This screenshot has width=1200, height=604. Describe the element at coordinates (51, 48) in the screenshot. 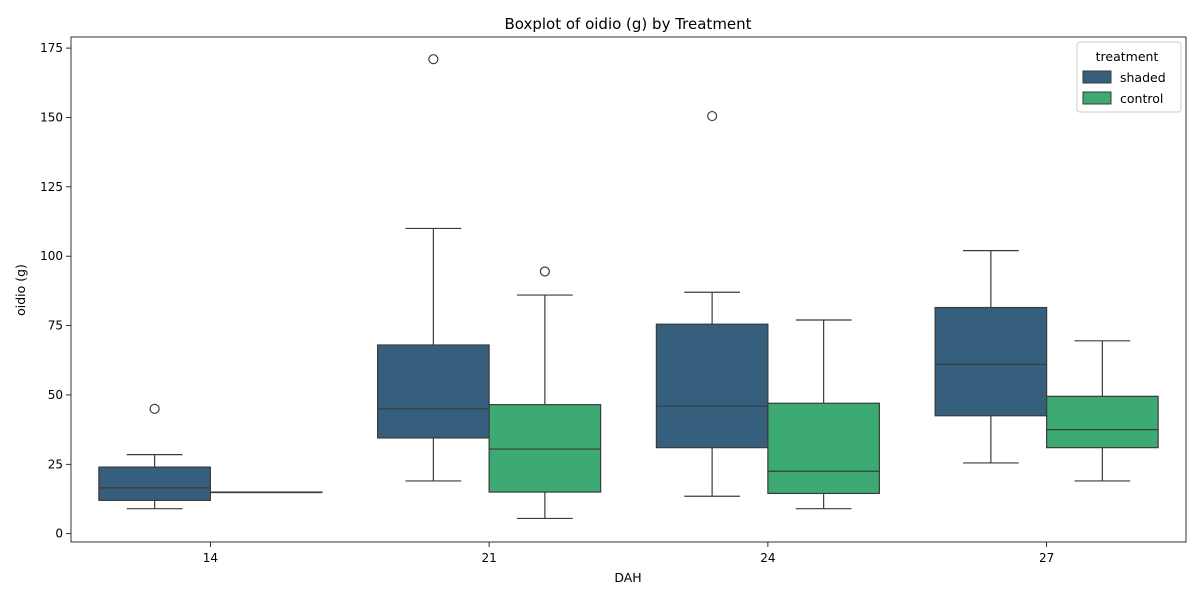

I see `y-tick-label: 175` at that location.